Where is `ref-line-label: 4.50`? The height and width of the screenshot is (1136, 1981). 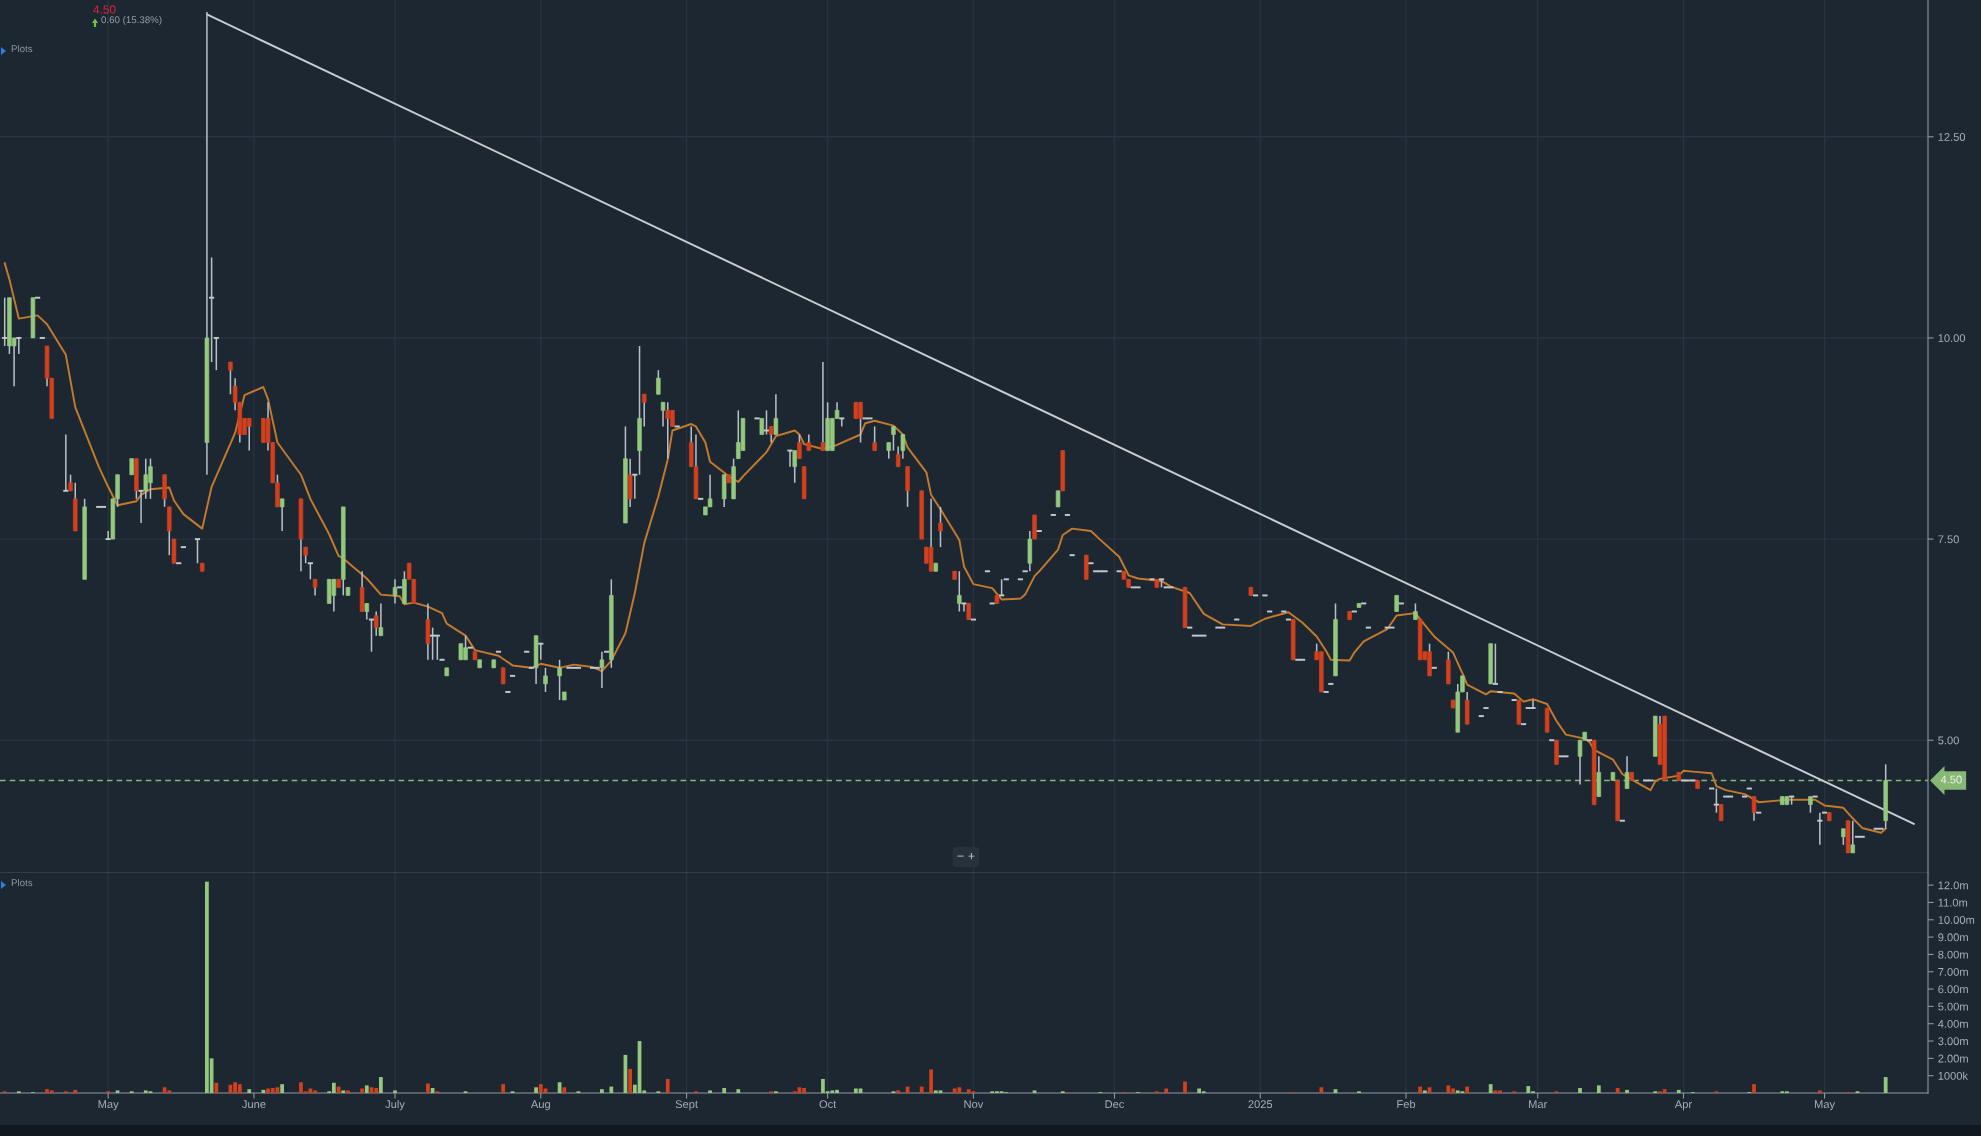 ref-line-label: 4.50 is located at coordinates (1951, 779).